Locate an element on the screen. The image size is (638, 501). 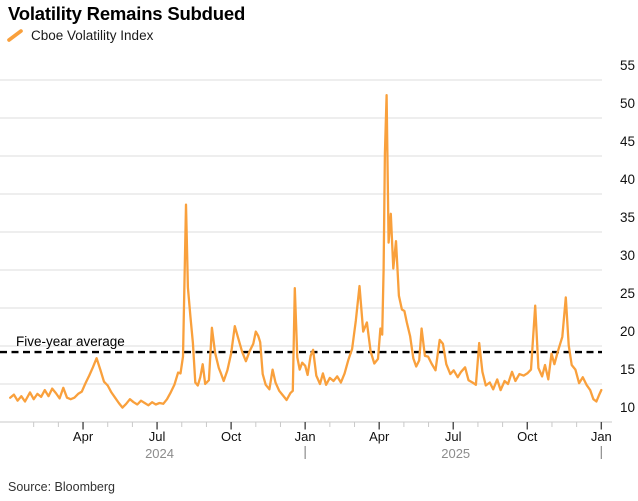
y-axis-label: 55 is located at coordinates (627, 65).